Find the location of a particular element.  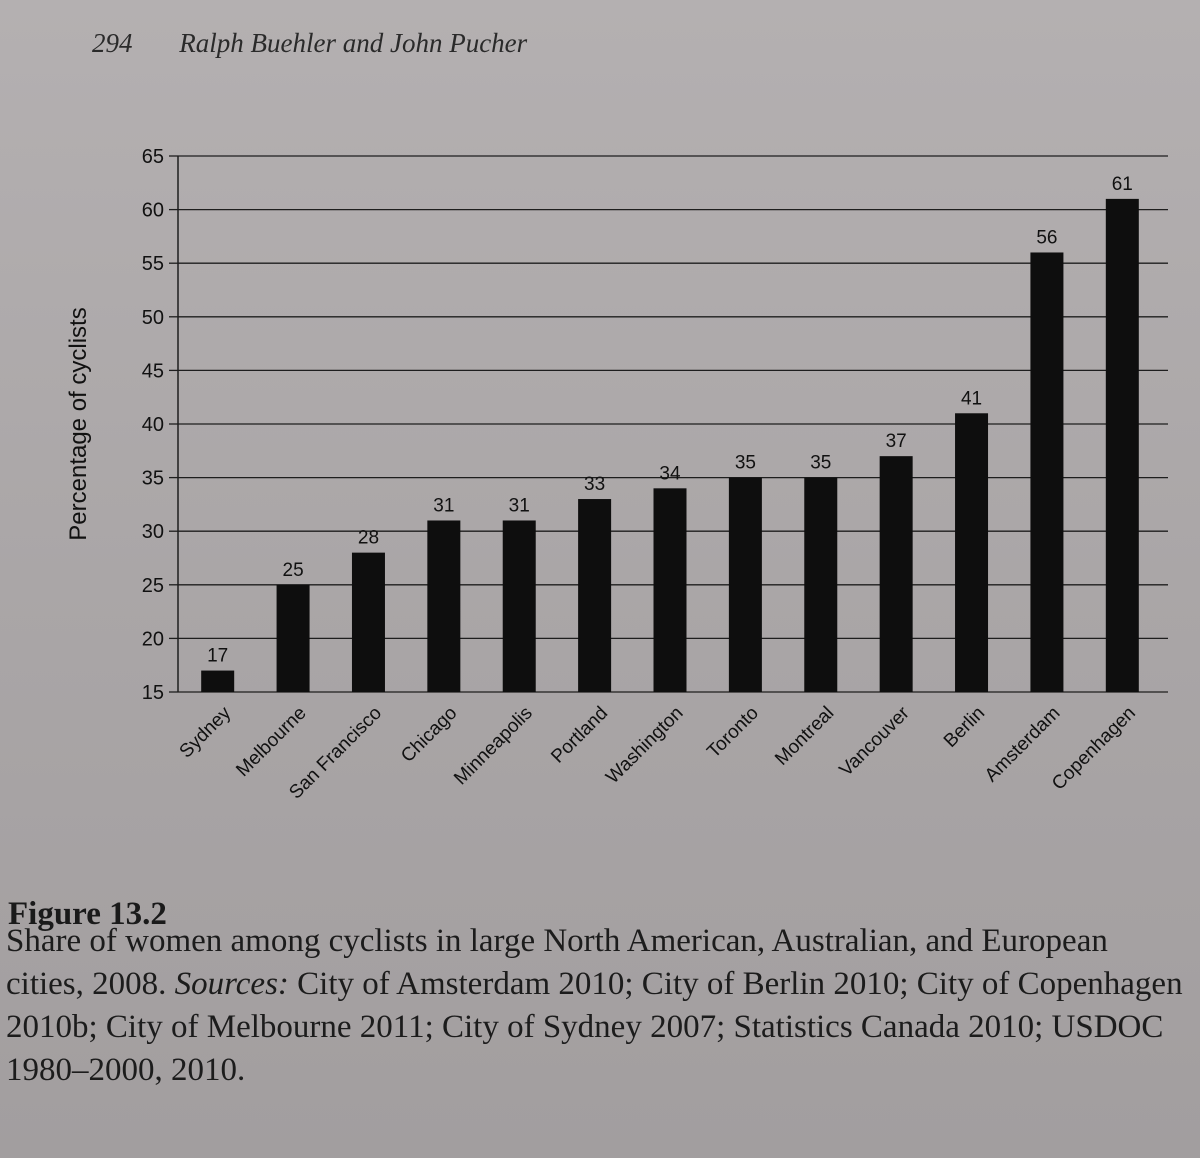

category-label: Amsterdam is located at coordinates (1023, 745).